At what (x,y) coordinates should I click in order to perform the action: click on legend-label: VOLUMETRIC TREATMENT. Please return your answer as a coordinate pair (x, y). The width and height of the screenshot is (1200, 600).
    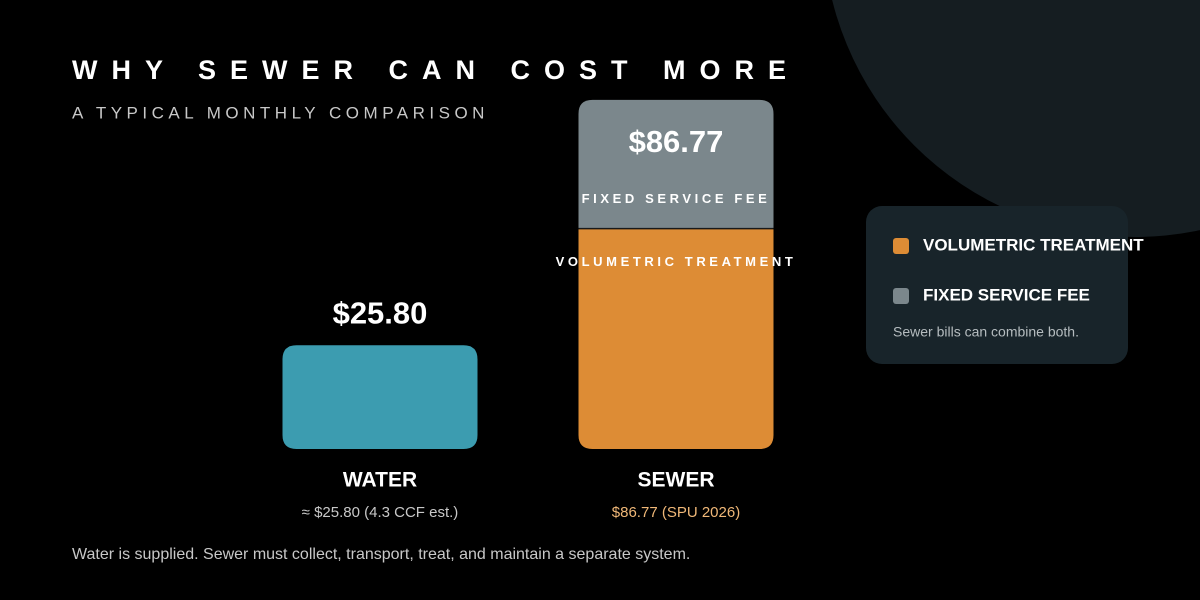
    Looking at the image, I should click on (1033, 244).